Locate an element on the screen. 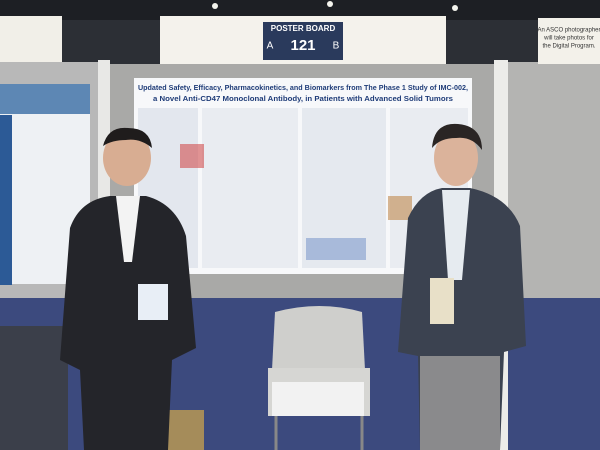  sign-number-plate is located at coordinates (303, 41).